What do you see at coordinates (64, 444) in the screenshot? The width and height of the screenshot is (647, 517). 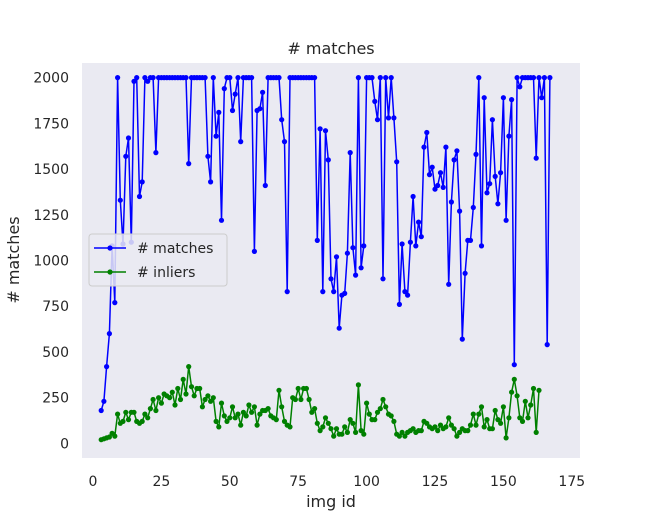 I see `y-tick-label: 0` at bounding box center [64, 444].